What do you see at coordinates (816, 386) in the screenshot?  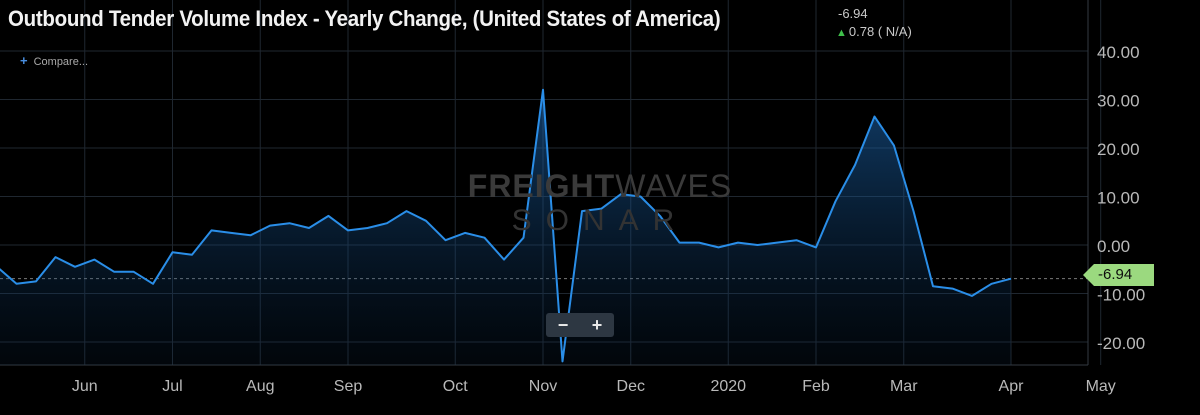 I see `x-tick-label: Feb` at bounding box center [816, 386].